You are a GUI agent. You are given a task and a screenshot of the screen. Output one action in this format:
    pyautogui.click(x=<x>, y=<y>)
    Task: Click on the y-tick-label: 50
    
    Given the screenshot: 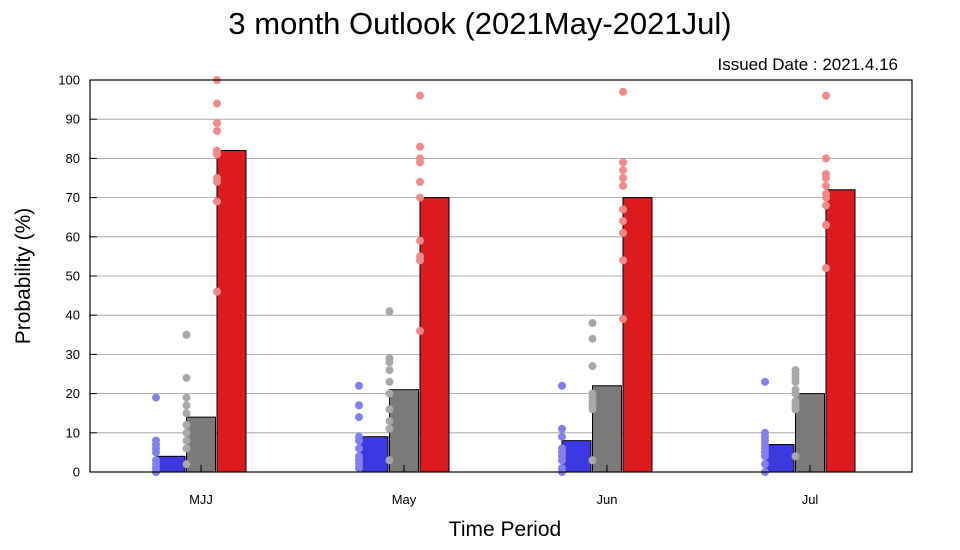 What is the action you would take?
    pyautogui.click(x=73, y=276)
    